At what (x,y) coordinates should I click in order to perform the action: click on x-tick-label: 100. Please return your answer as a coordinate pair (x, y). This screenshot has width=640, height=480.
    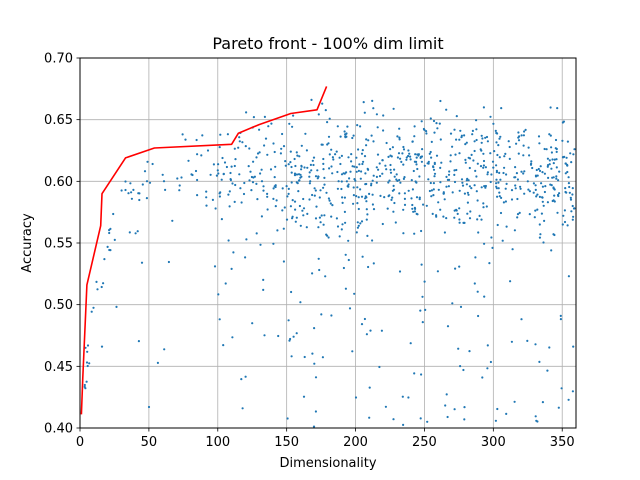
    Looking at the image, I should click on (217, 442).